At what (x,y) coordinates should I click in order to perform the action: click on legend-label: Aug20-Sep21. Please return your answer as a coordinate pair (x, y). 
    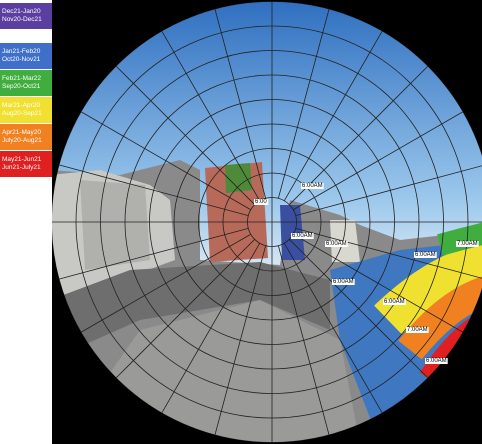
    Looking at the image, I should click on (22, 113).